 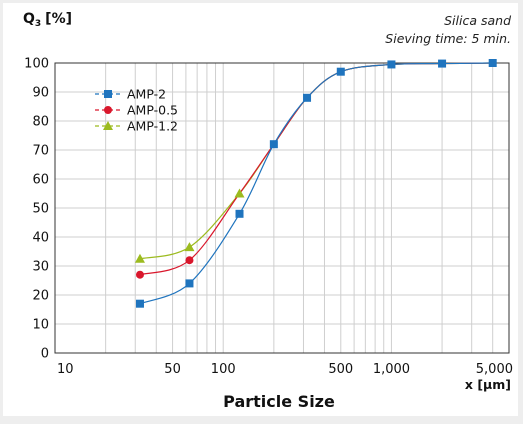 I want to click on y-axis-subscript: 3, so click(x=38, y=24).